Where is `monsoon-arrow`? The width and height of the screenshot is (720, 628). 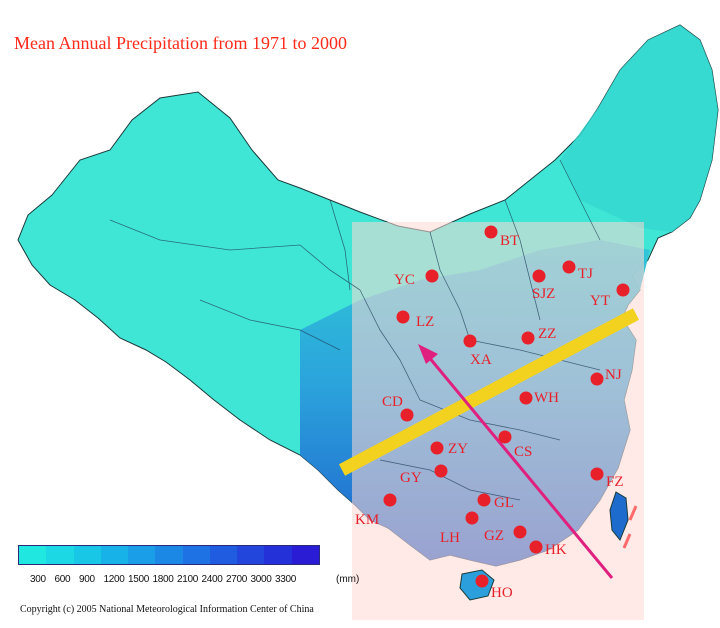
monsoon-arrow is located at coordinates (516, 461).